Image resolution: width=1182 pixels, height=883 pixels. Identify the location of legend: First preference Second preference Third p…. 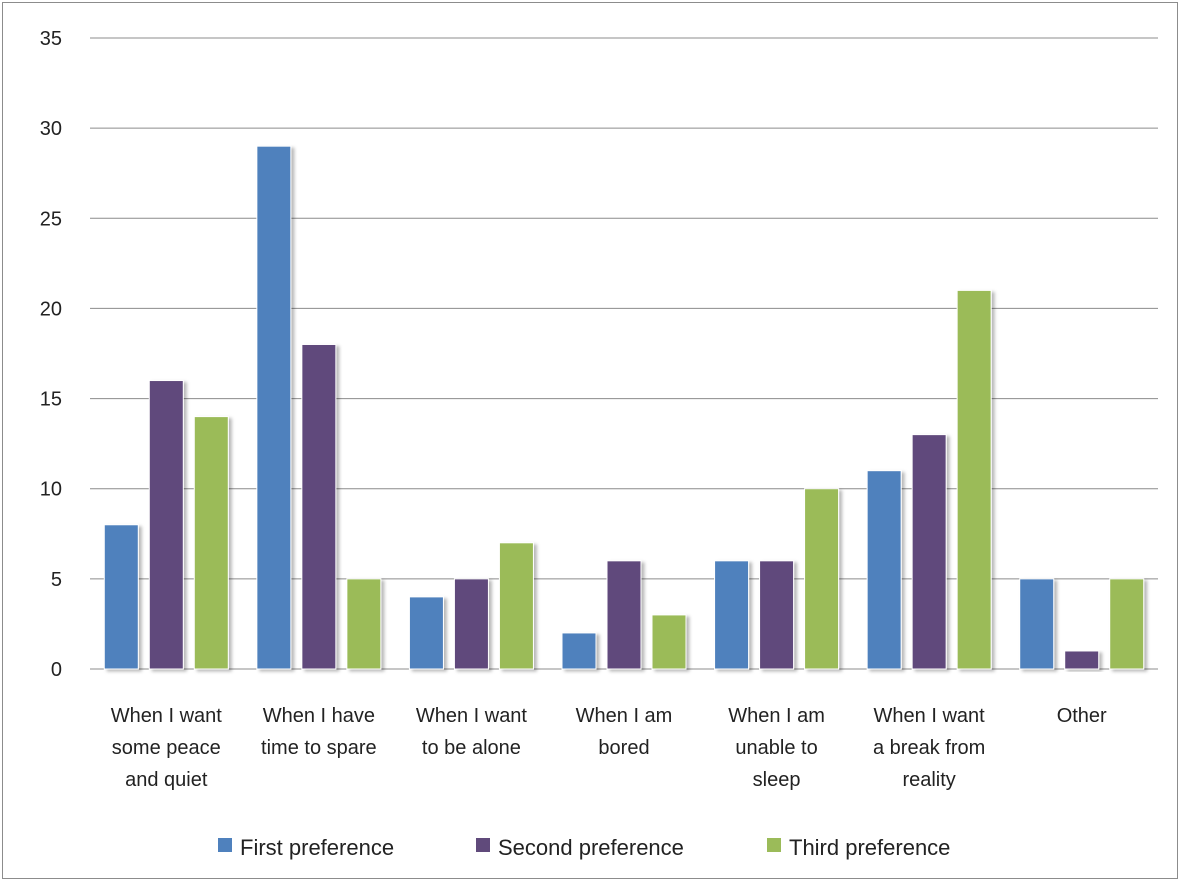
(584, 847).